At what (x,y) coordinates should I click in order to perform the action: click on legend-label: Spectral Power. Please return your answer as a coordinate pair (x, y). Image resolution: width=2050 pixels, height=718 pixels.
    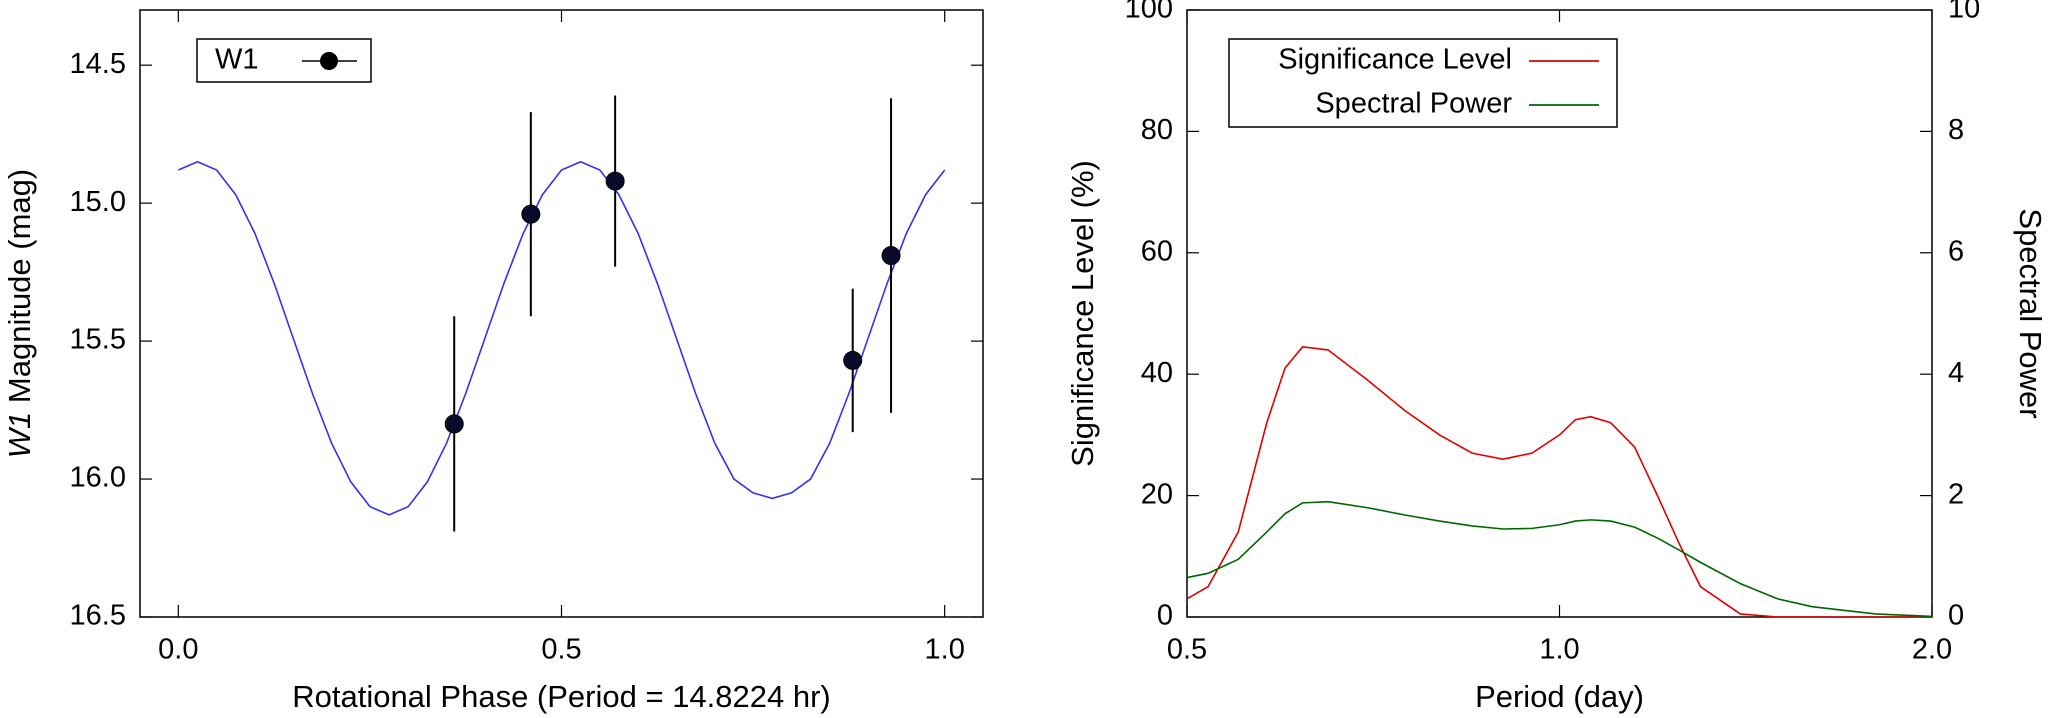
    Looking at the image, I should click on (1413, 104).